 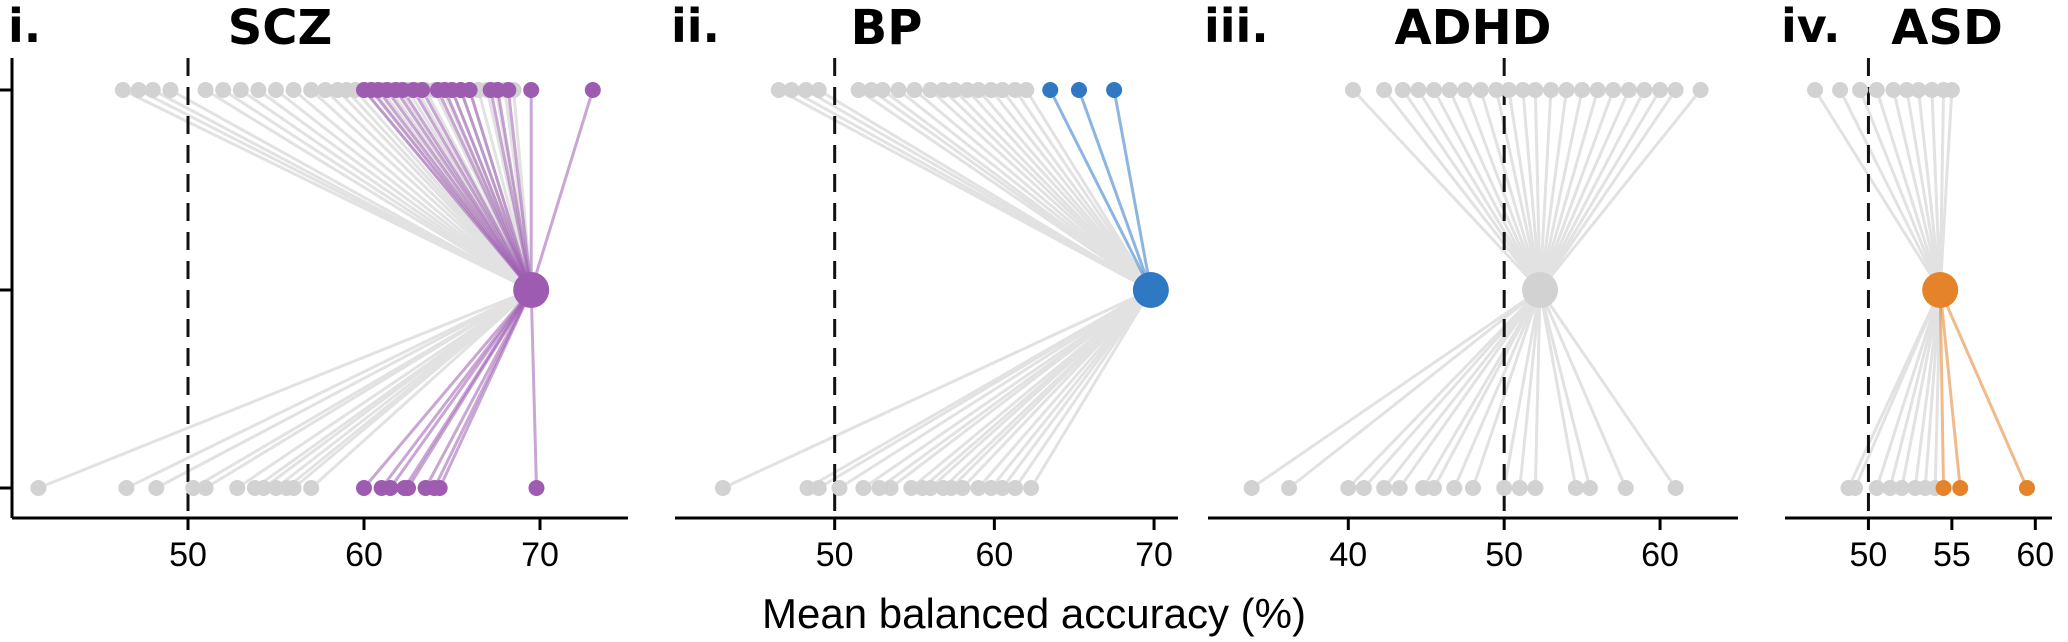 I want to click on x-tick-label: 50, so click(x=1504, y=555).